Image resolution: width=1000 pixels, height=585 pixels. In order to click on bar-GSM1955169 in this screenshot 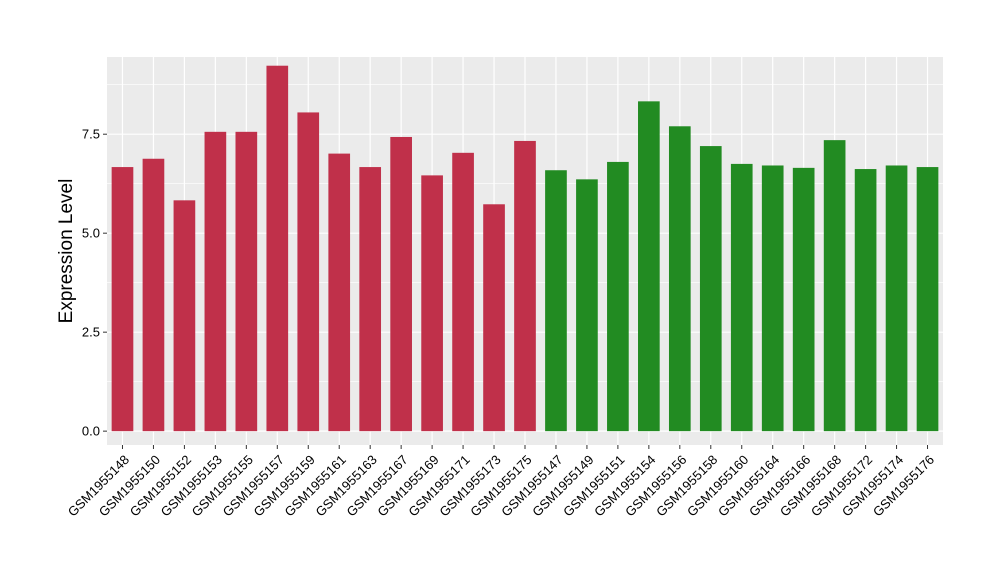, I will do `click(432, 303)`.